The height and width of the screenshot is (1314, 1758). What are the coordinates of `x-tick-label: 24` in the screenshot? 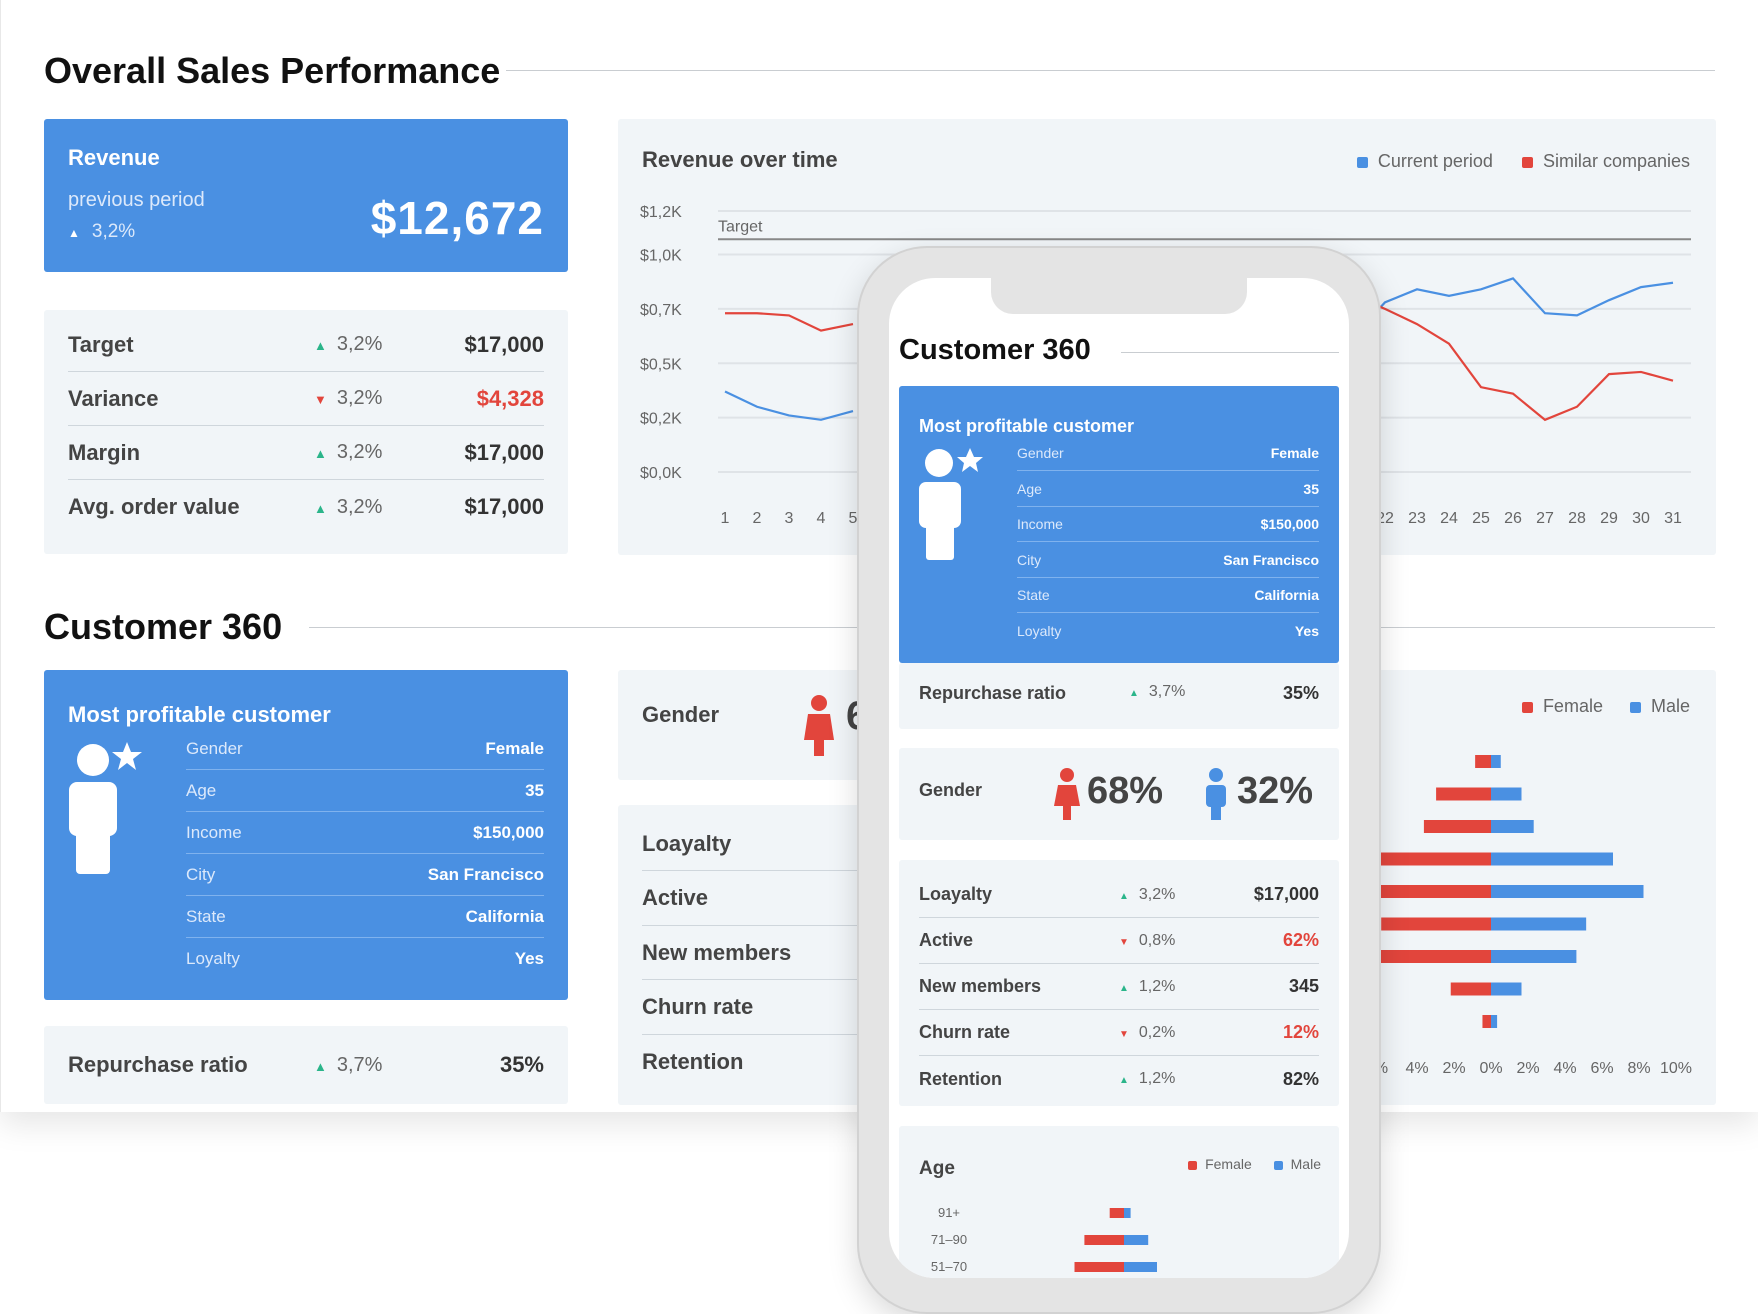 It's located at (1449, 518).